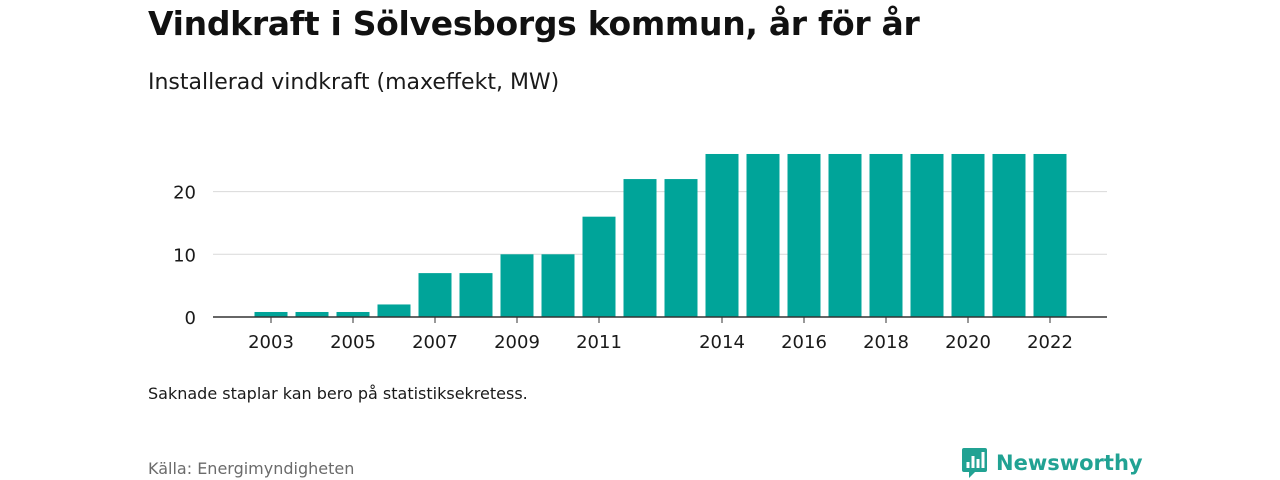  I want to click on bar-2003, so click(271, 314).